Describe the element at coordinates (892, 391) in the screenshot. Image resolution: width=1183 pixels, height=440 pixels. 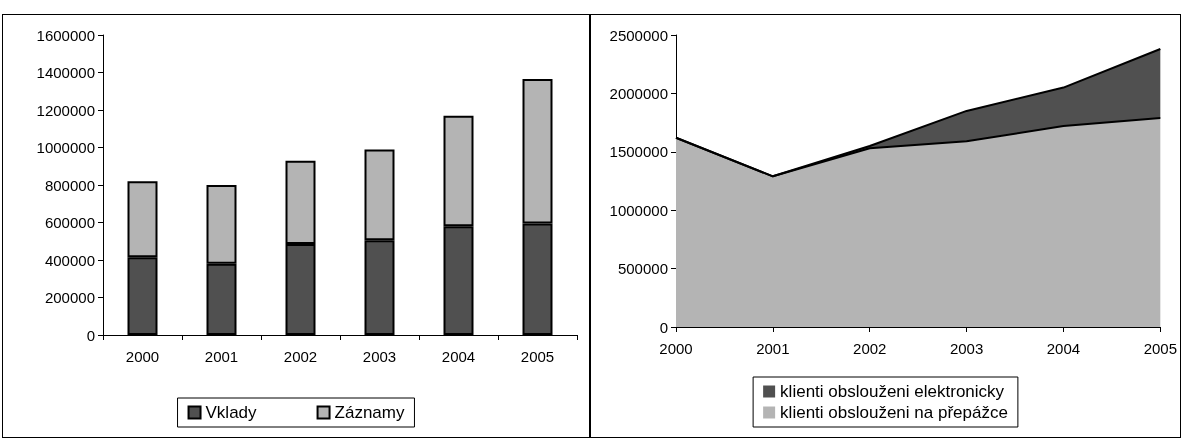
I see `legend-label: klienti obslouženi elektronicky` at that location.